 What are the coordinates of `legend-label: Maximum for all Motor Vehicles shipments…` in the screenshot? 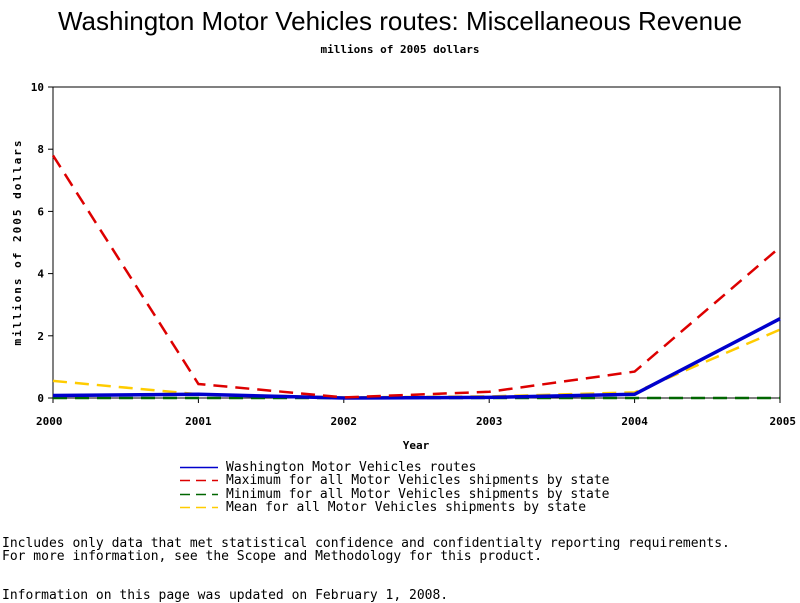 It's located at (418, 481).